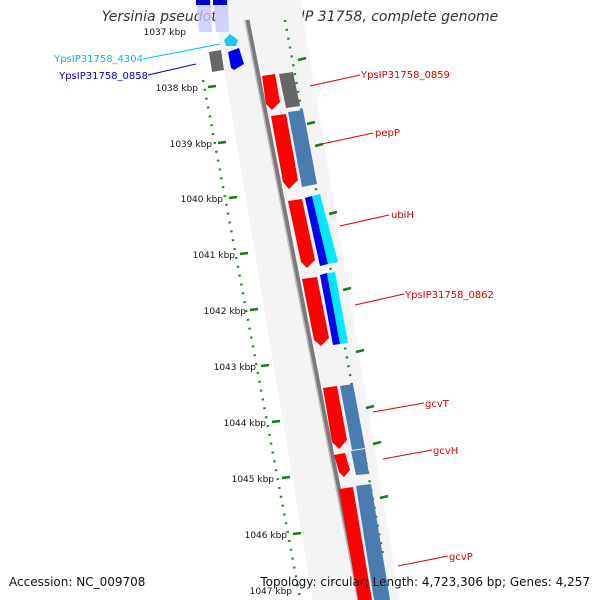  I want to click on gene-label-ubiH: ubiH, so click(402, 215).